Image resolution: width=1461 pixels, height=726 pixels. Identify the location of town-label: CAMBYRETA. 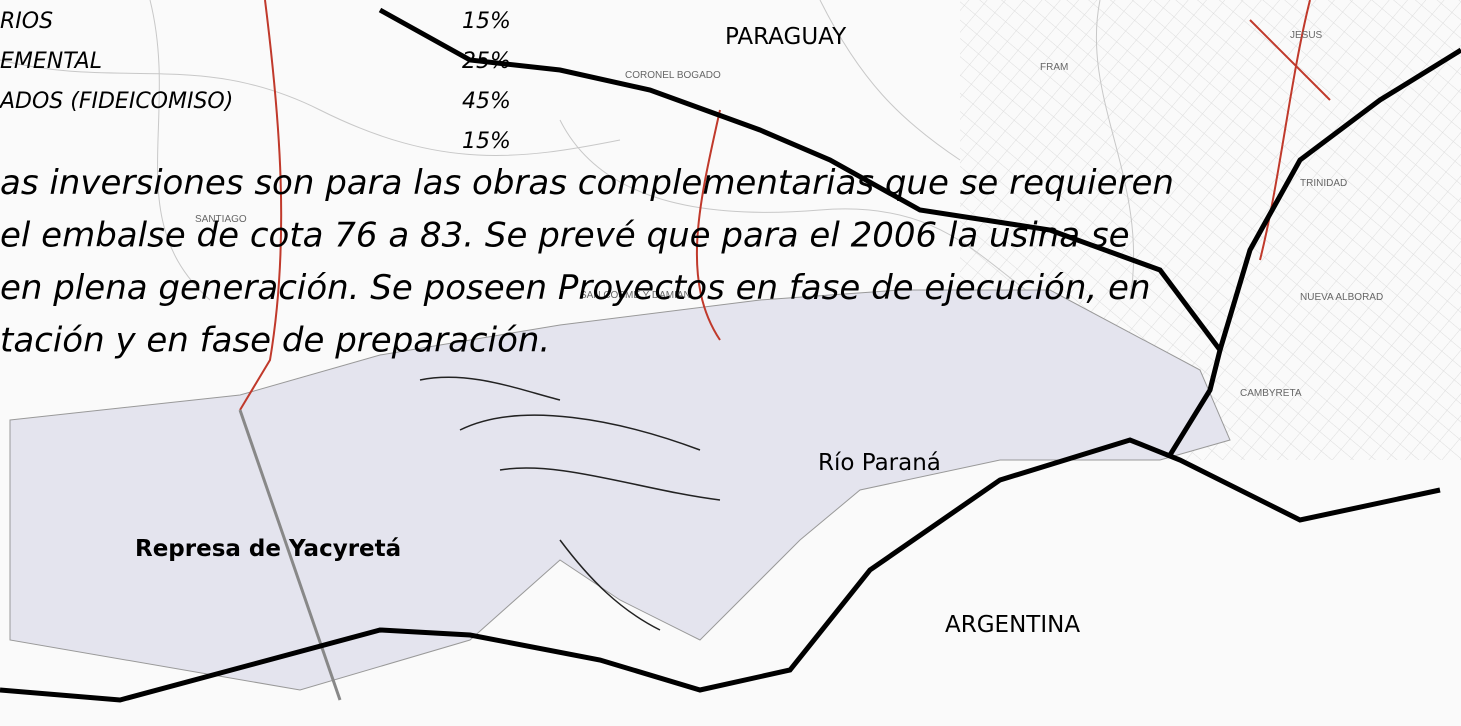
(1271, 393).